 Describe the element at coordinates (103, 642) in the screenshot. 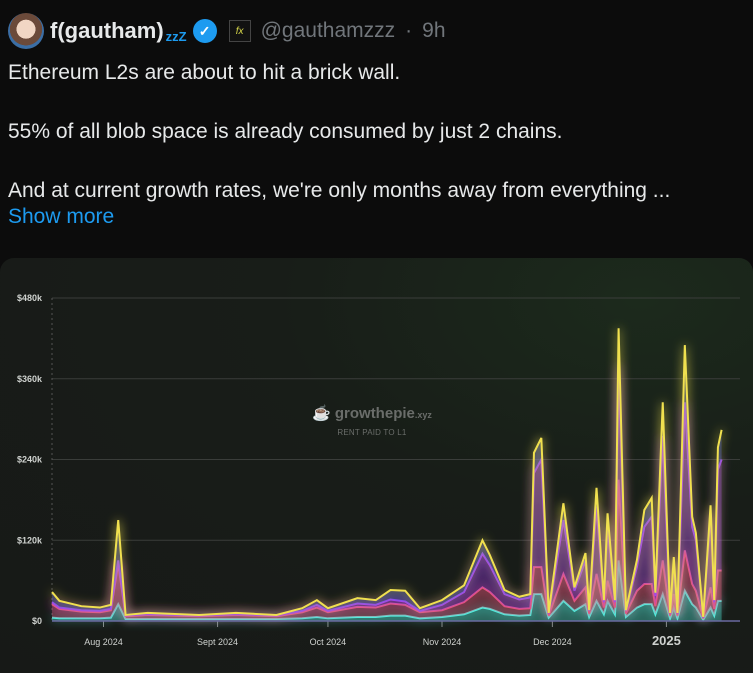

I see `x-tick-label: Aug 2024` at that location.